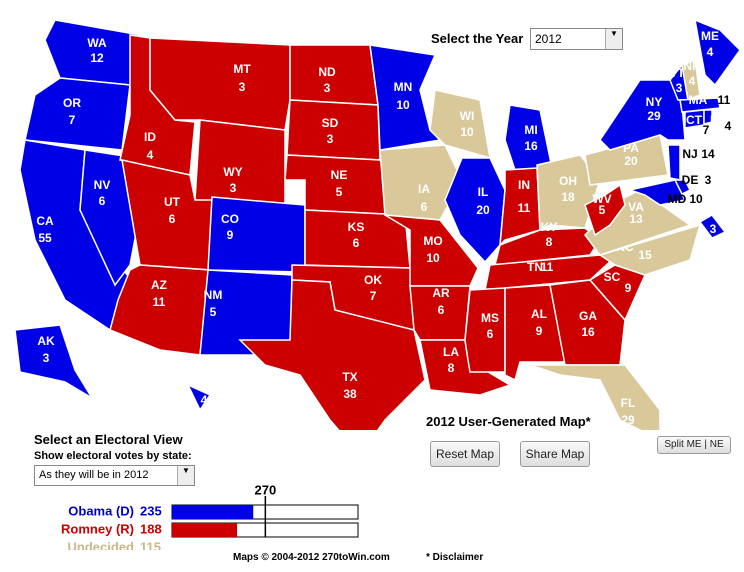 Image resolution: width=744 pixels, height=572 pixels. I want to click on state-abbr: AZ, so click(159, 285).